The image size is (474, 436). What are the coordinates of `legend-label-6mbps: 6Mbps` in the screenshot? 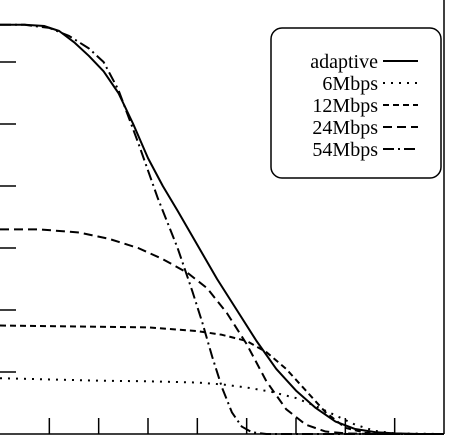 It's located at (350, 84).